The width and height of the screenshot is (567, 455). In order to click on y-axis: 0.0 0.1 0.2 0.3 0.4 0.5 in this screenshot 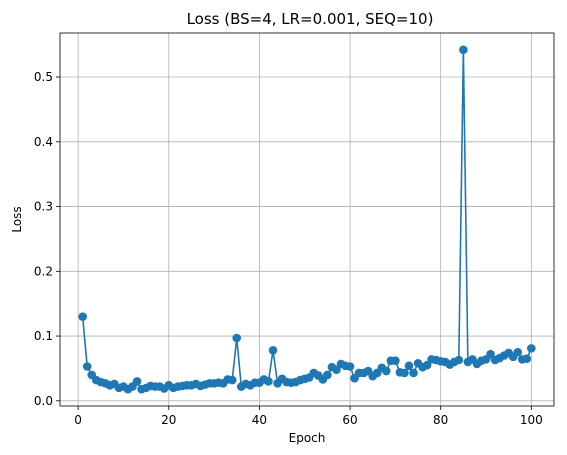, I will do `click(47, 239)`.